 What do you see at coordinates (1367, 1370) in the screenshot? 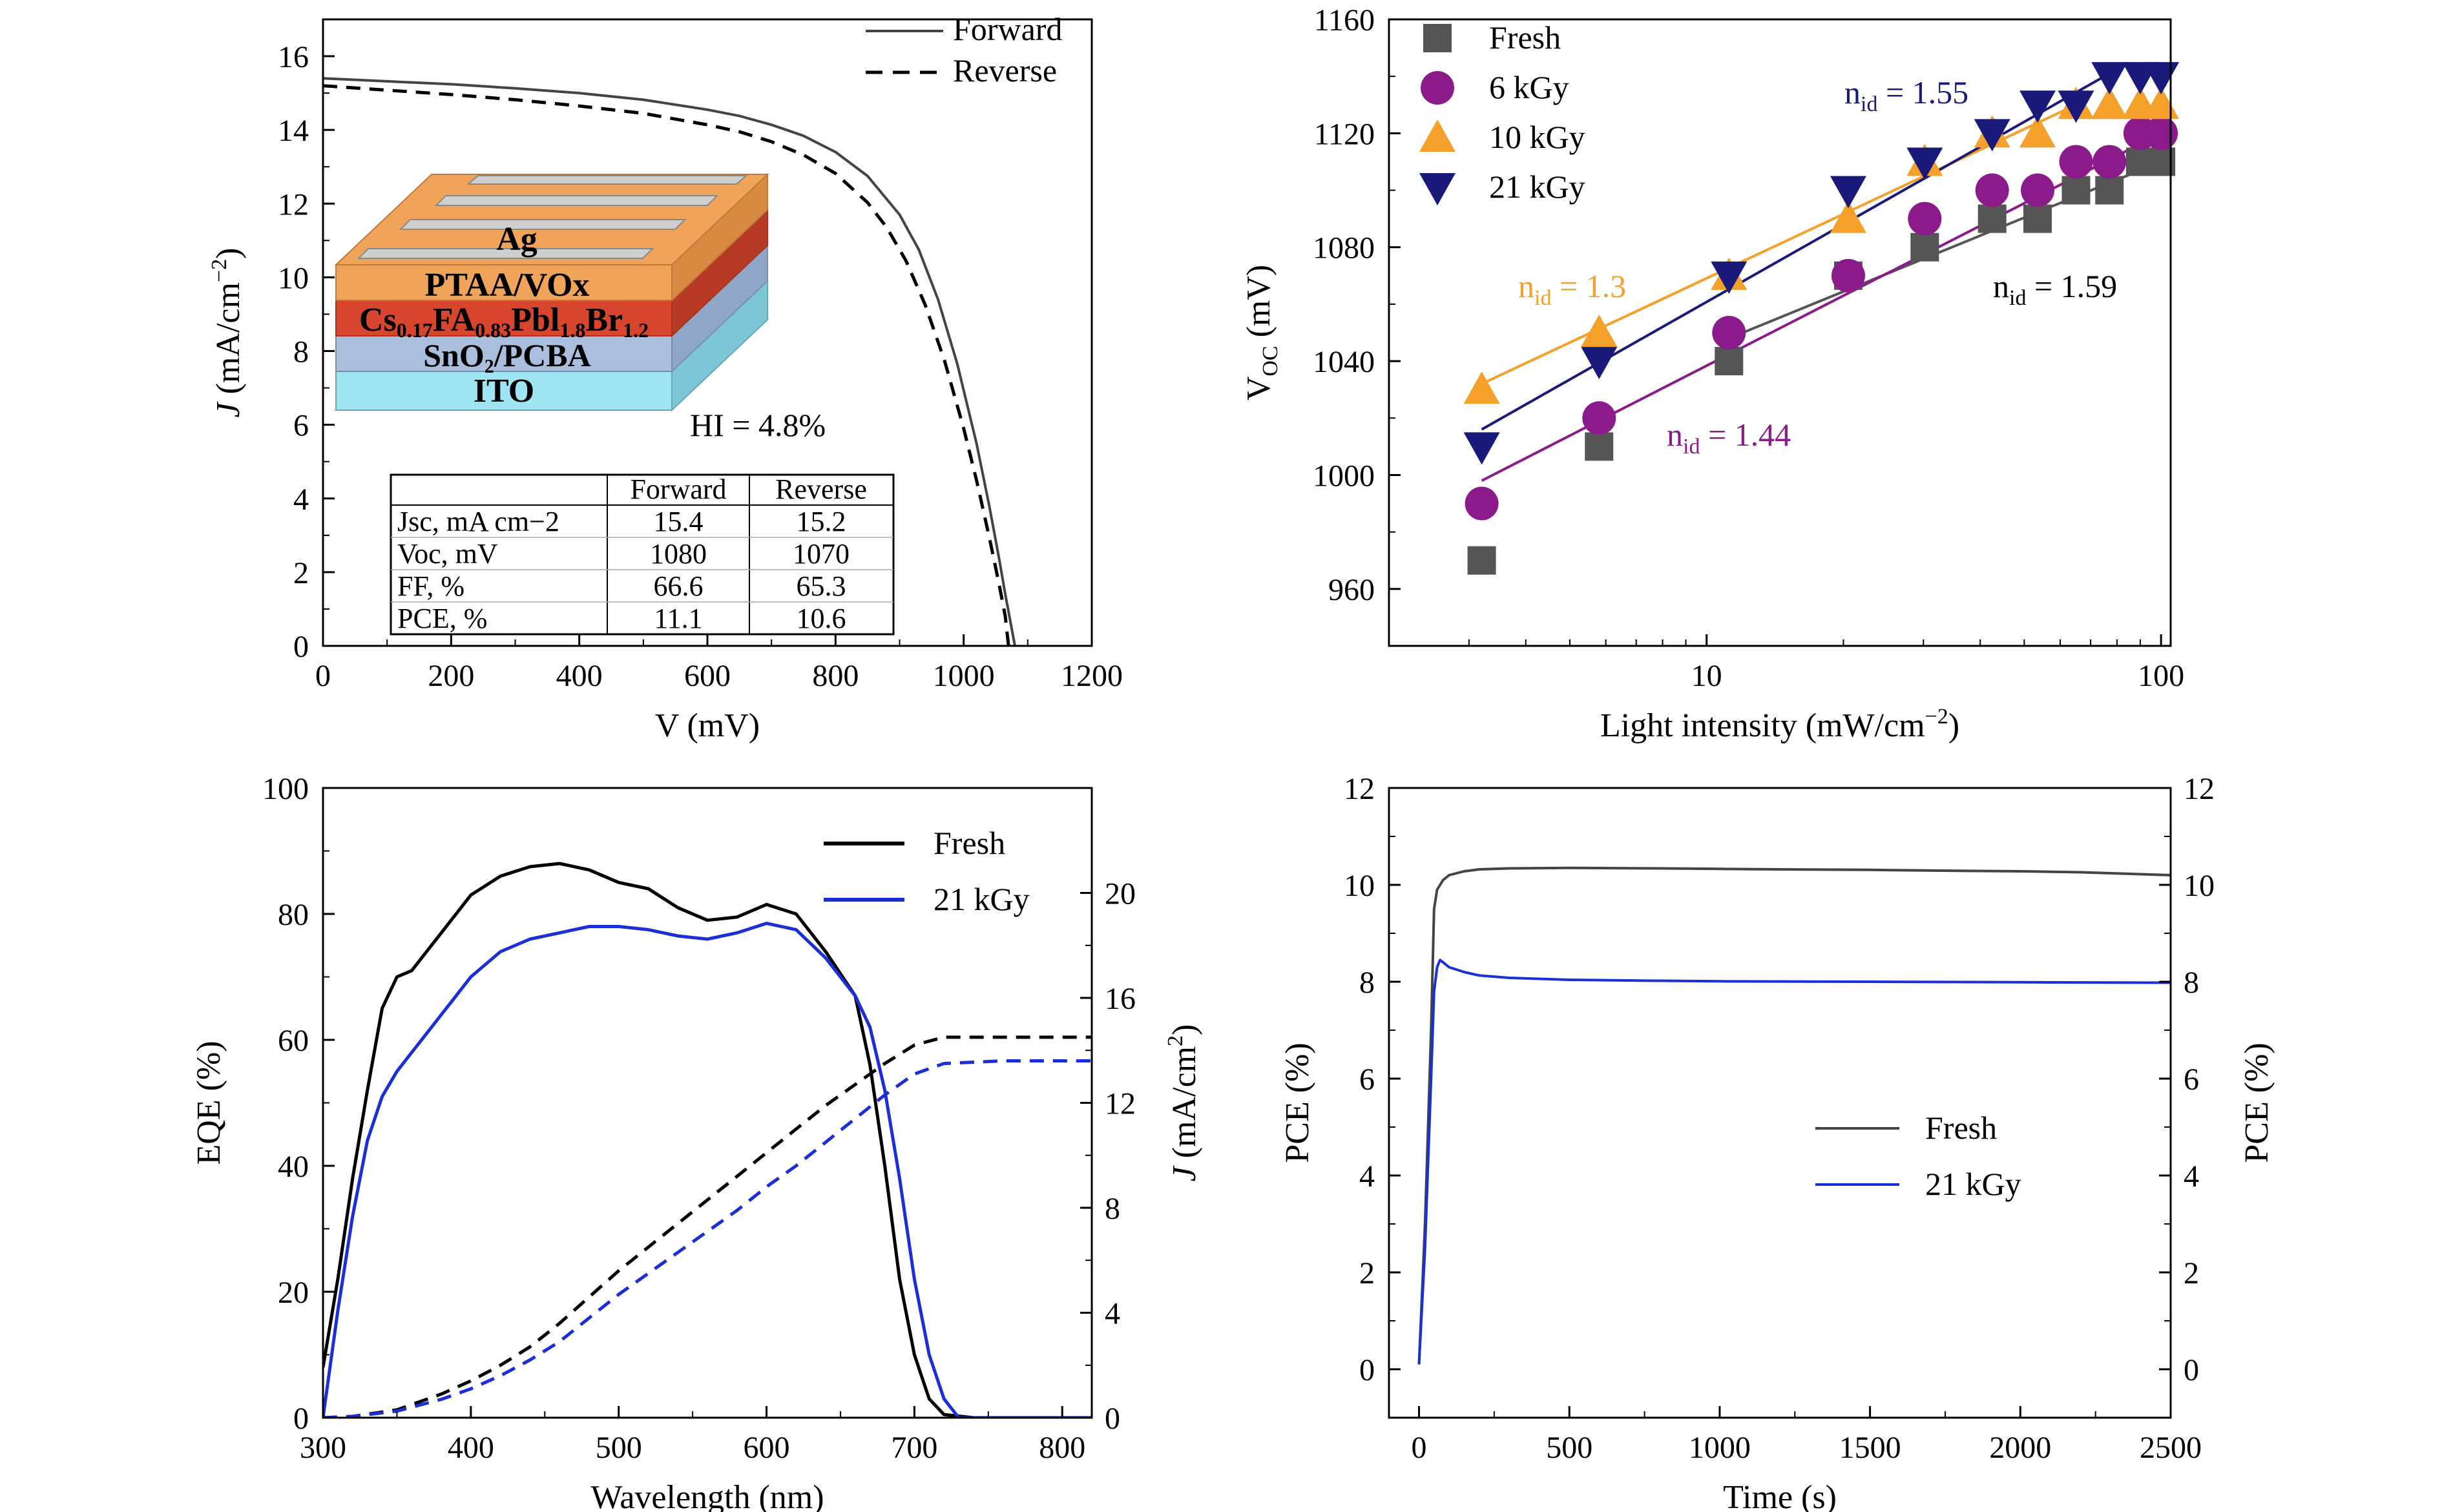
I see `pce-ytick-label: 0` at bounding box center [1367, 1370].